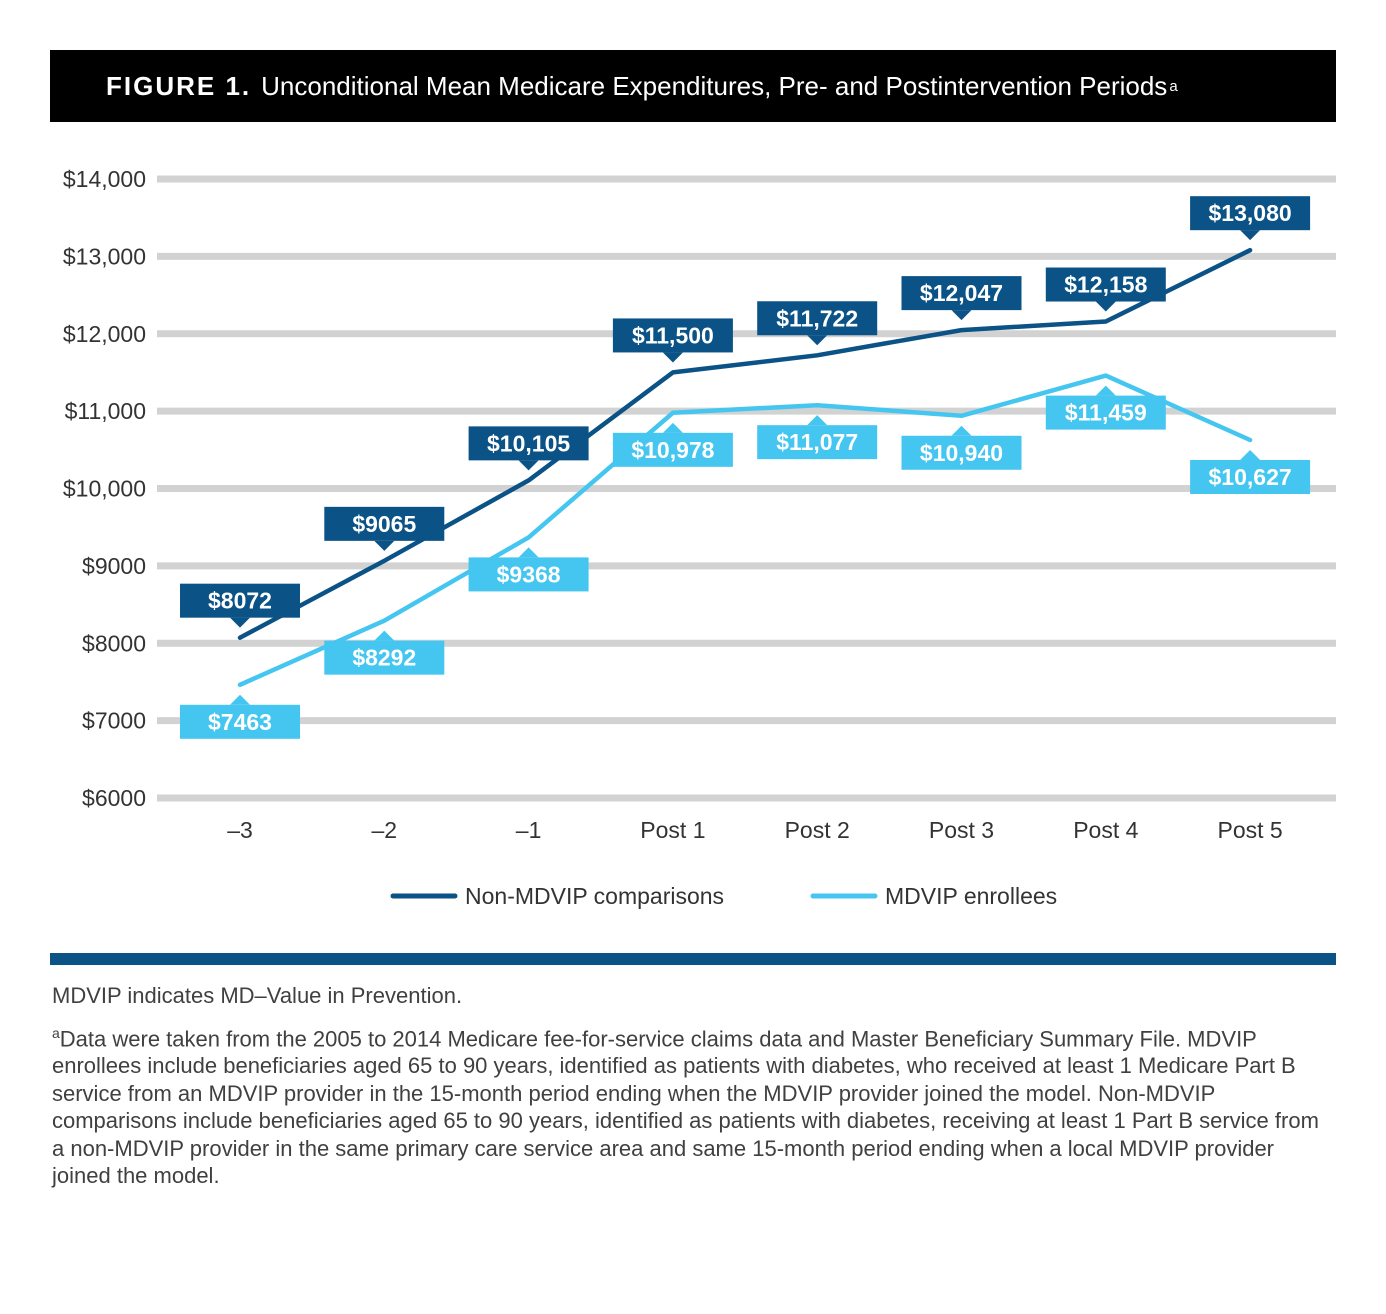 Image resolution: width=1386 pixels, height=1314 pixels. Describe the element at coordinates (961, 830) in the screenshot. I see `x-tick-label: Post 3` at that location.